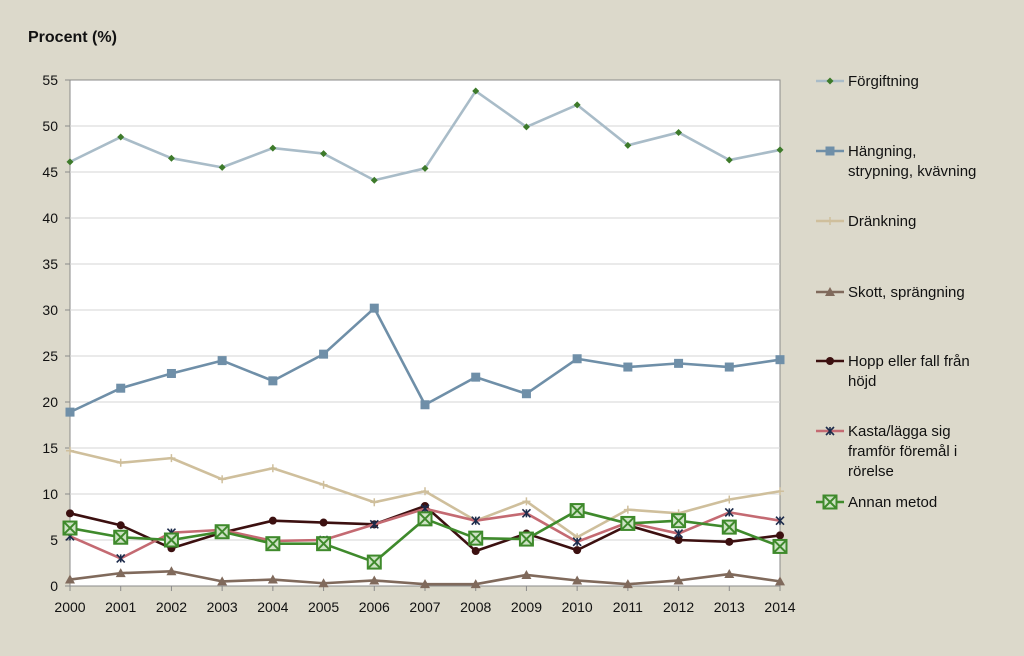  Describe the element at coordinates (54, 586) in the screenshot. I see `y-tick-label: 0` at that location.